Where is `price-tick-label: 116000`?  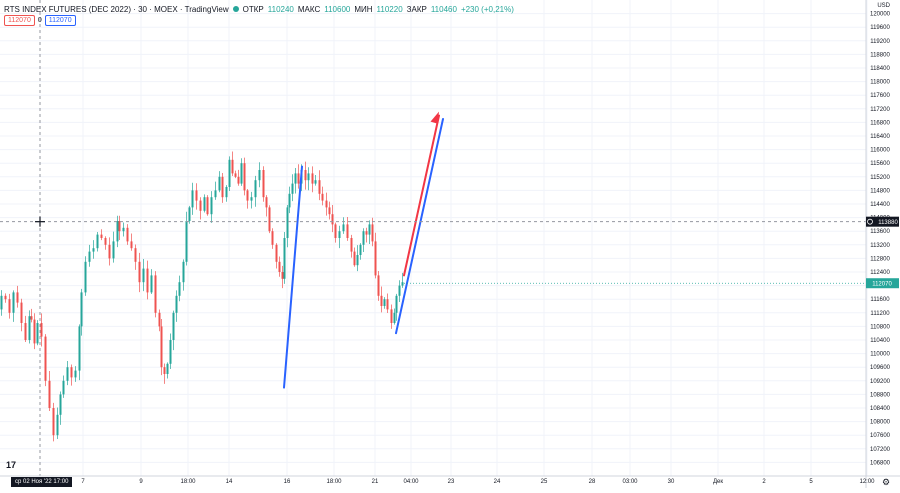 price-tick-label: 116000 is located at coordinates (880, 151).